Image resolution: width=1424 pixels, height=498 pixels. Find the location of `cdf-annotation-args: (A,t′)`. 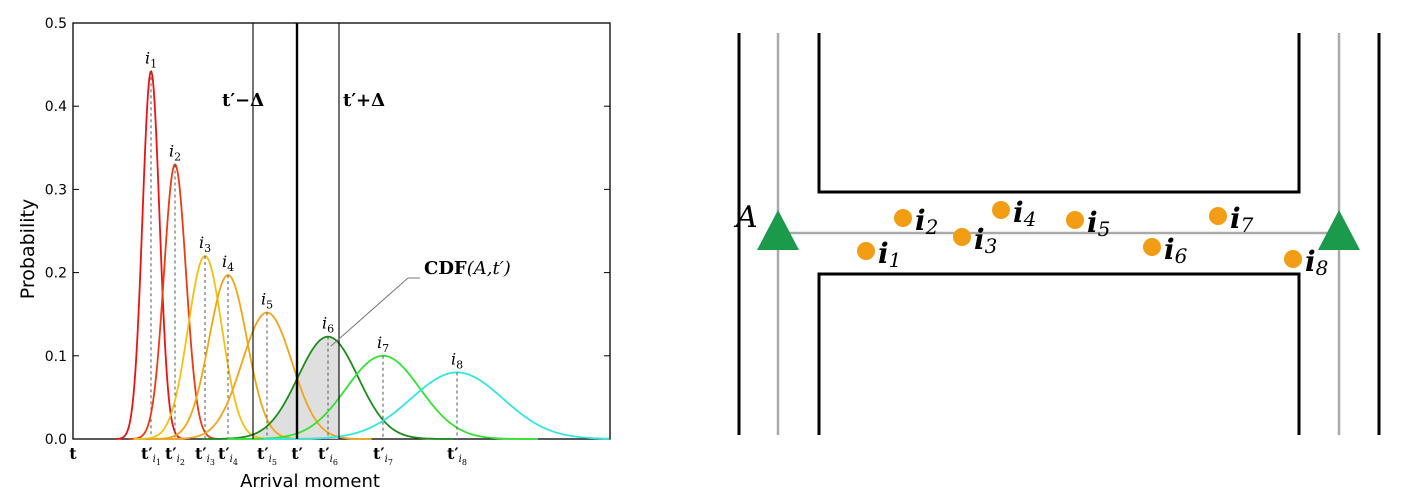

cdf-annotation-args: (A,t′) is located at coordinates (489, 268).